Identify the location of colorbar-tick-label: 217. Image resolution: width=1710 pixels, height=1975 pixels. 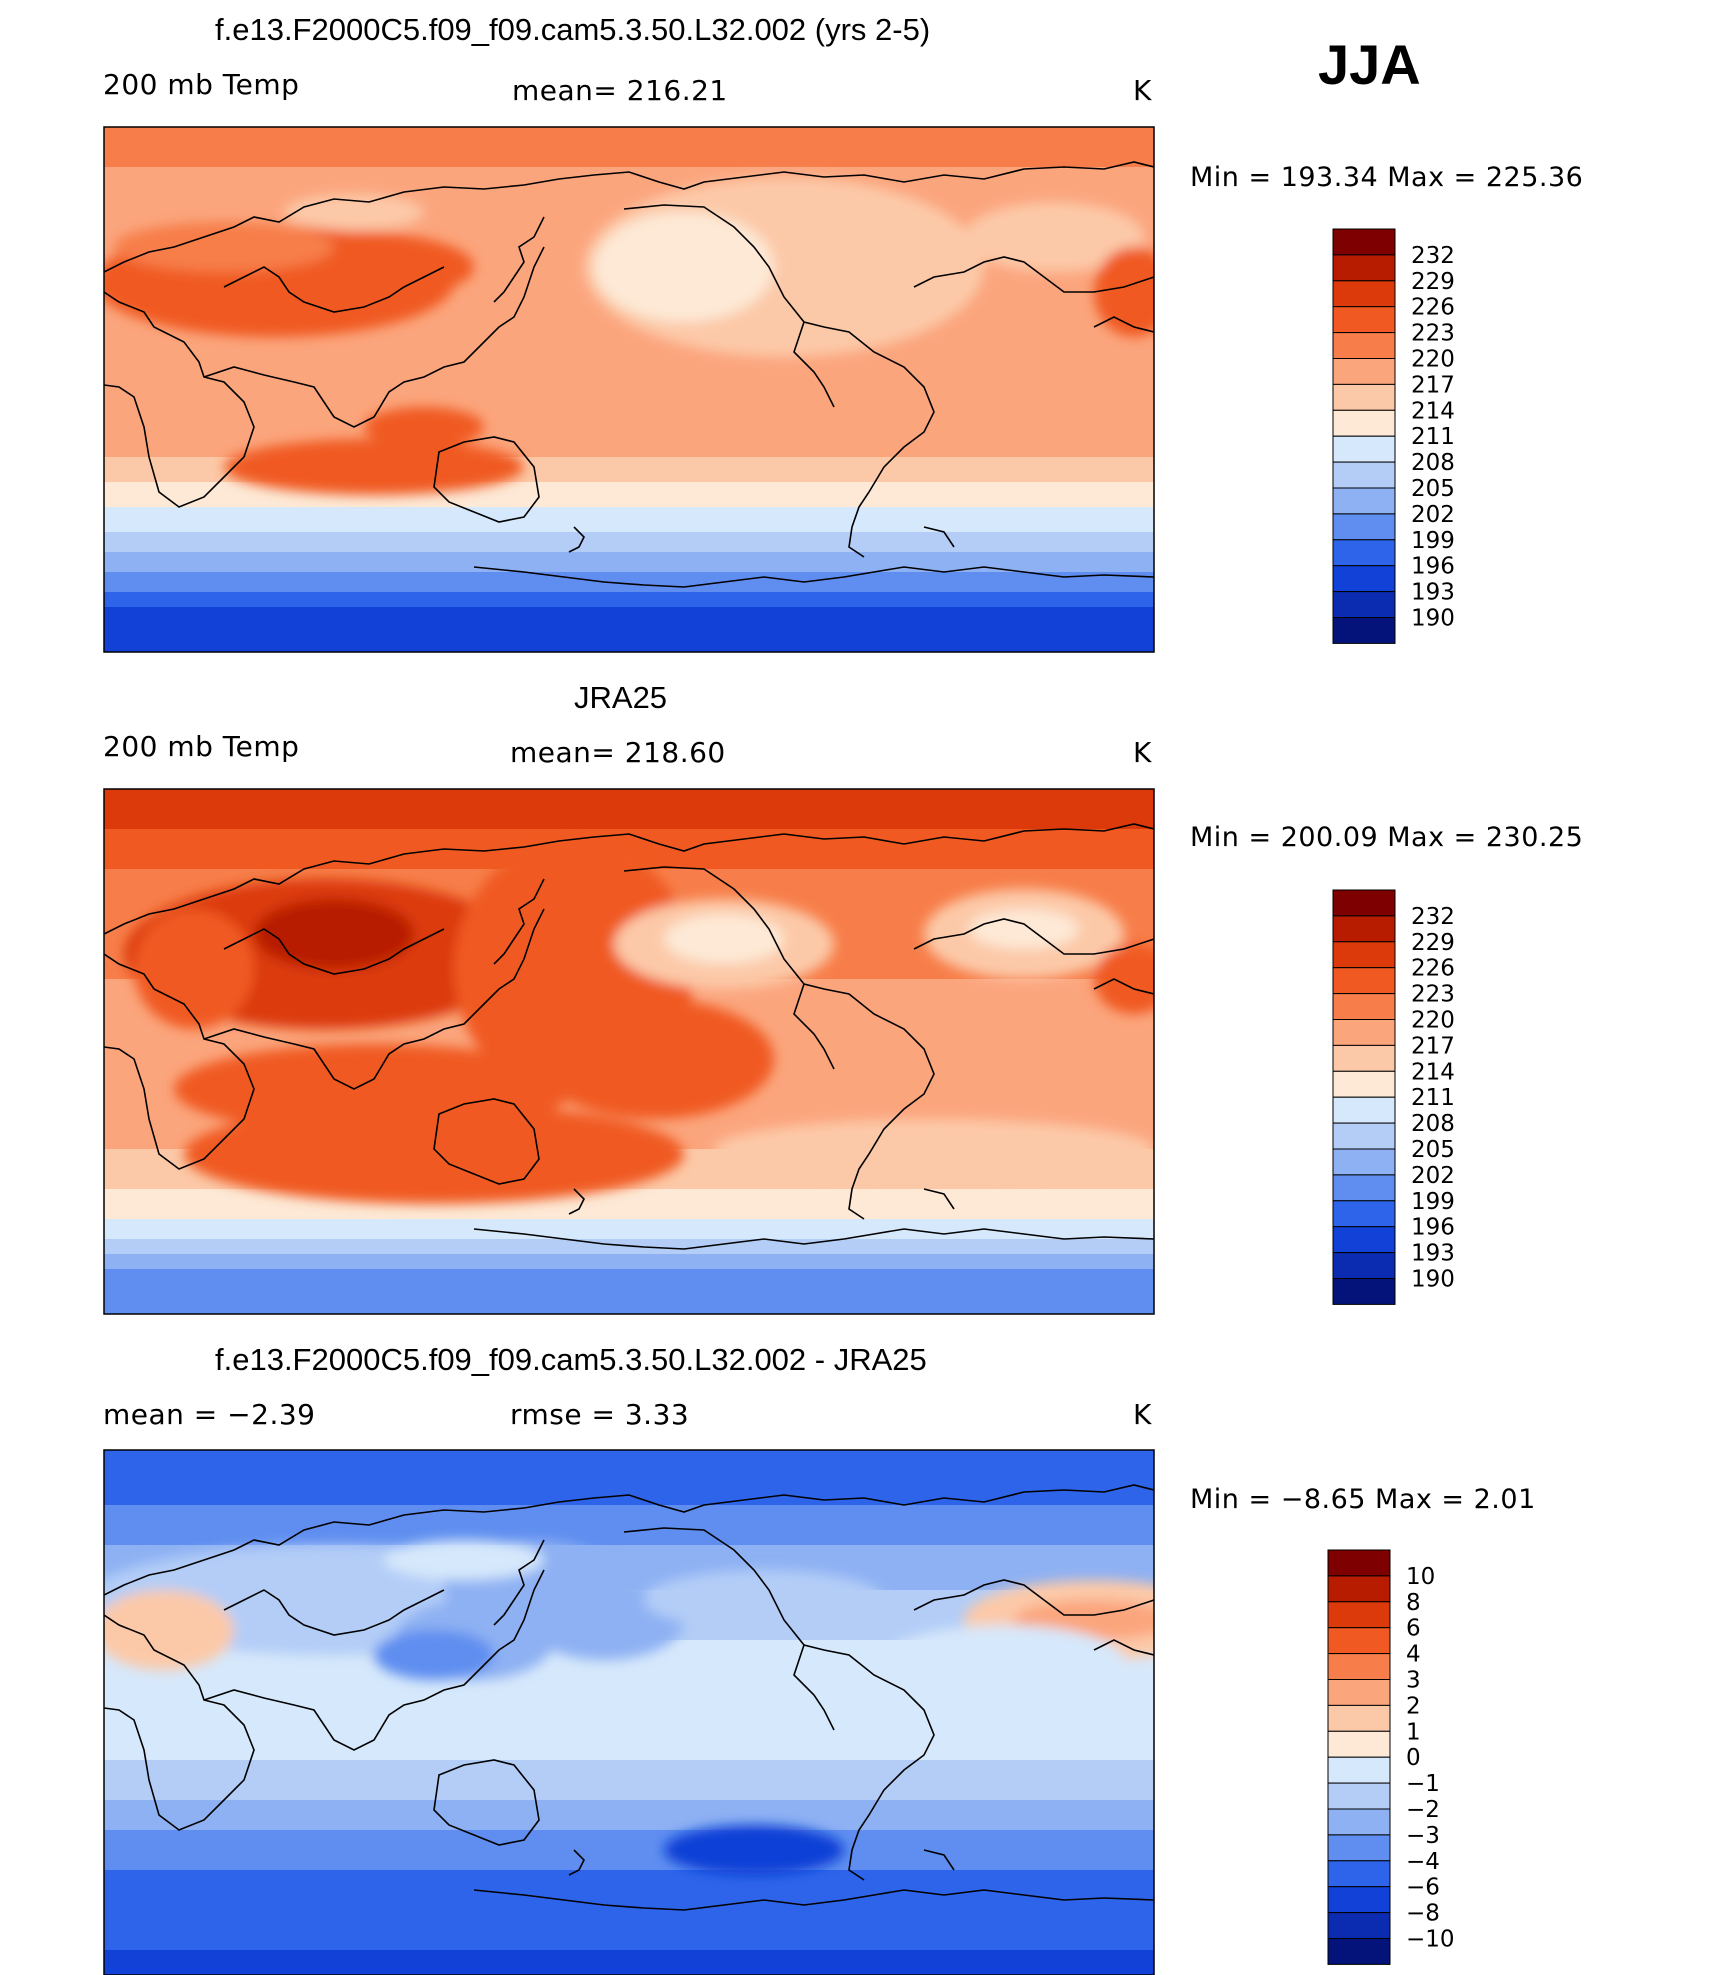
(1433, 1046).